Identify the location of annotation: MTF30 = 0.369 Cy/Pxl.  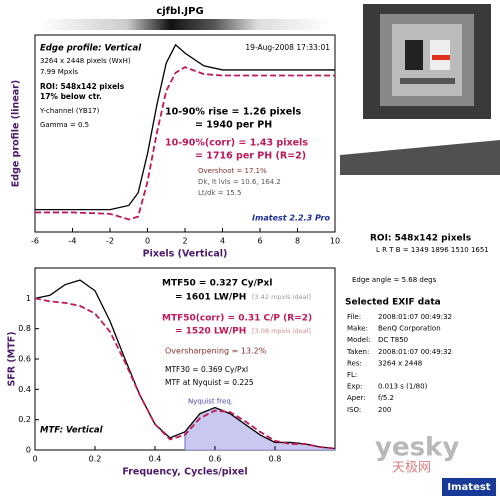
(206, 369).